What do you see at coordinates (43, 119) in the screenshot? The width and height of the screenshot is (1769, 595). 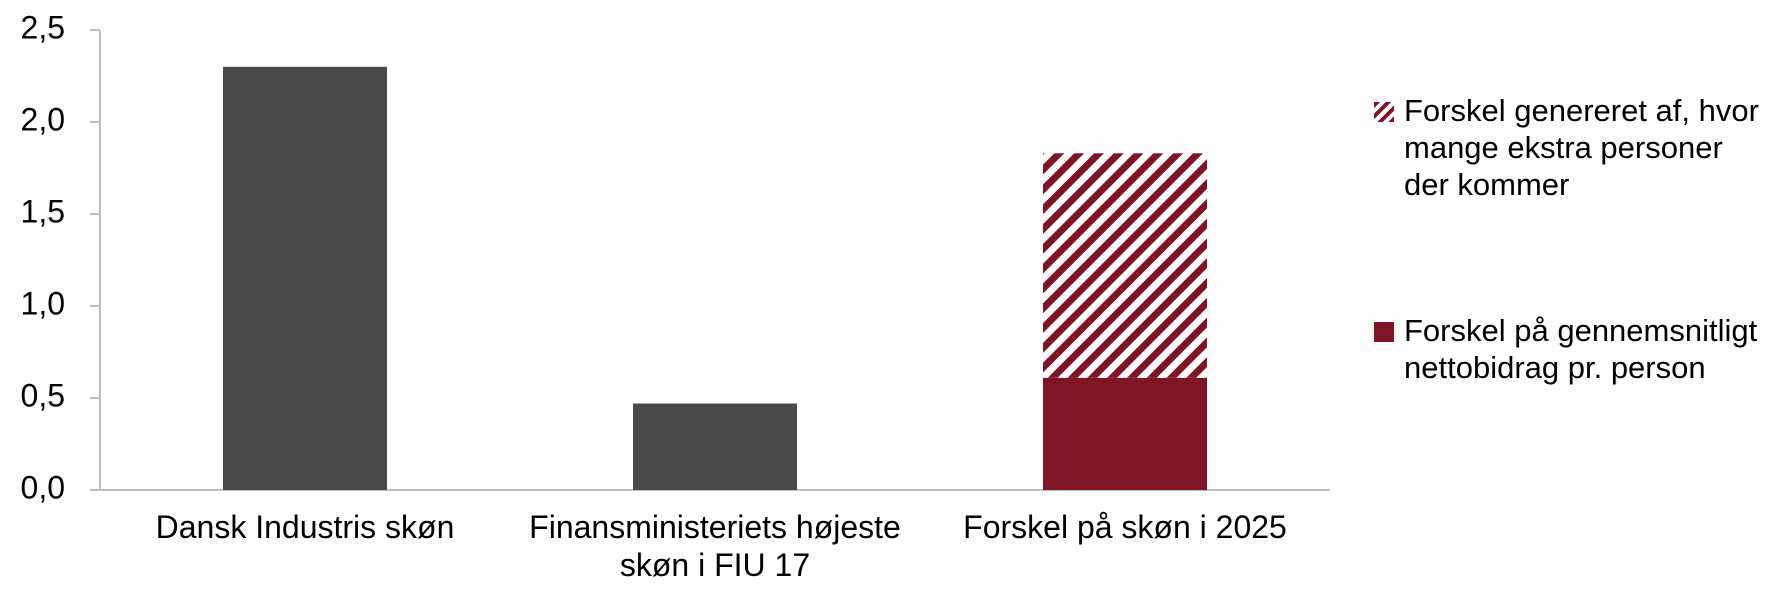 I see `y-tick-label: 2,0` at bounding box center [43, 119].